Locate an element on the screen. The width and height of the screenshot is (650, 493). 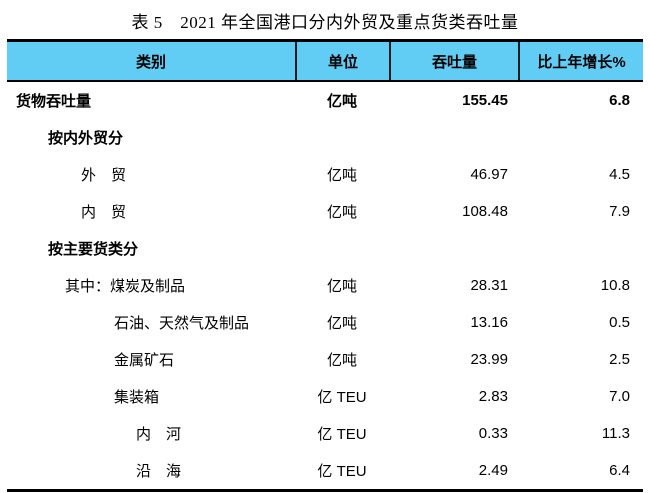
row-category-cell: 货物吞吐量 is located at coordinates (54, 101).